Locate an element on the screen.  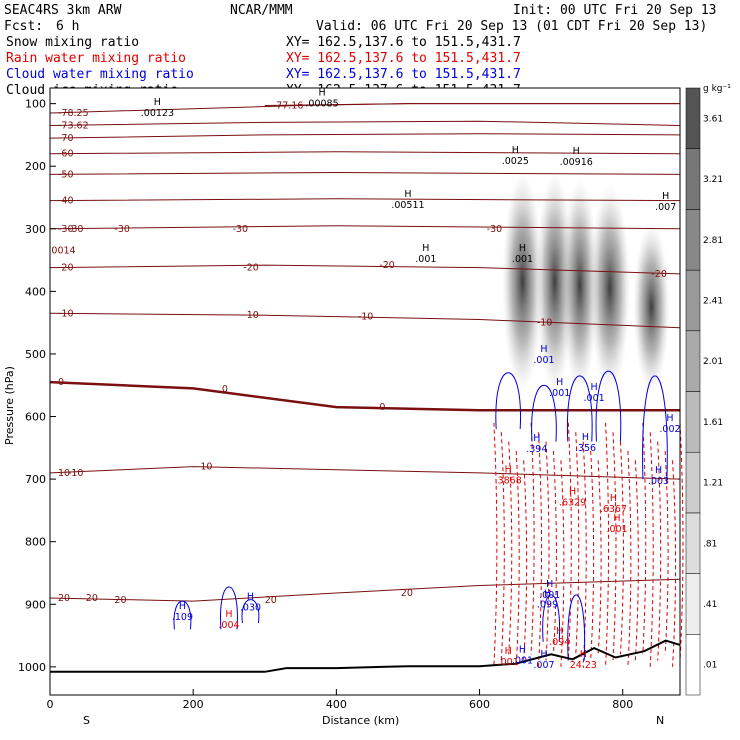
y-tick-label-4: 500 is located at coordinates (35, 354).